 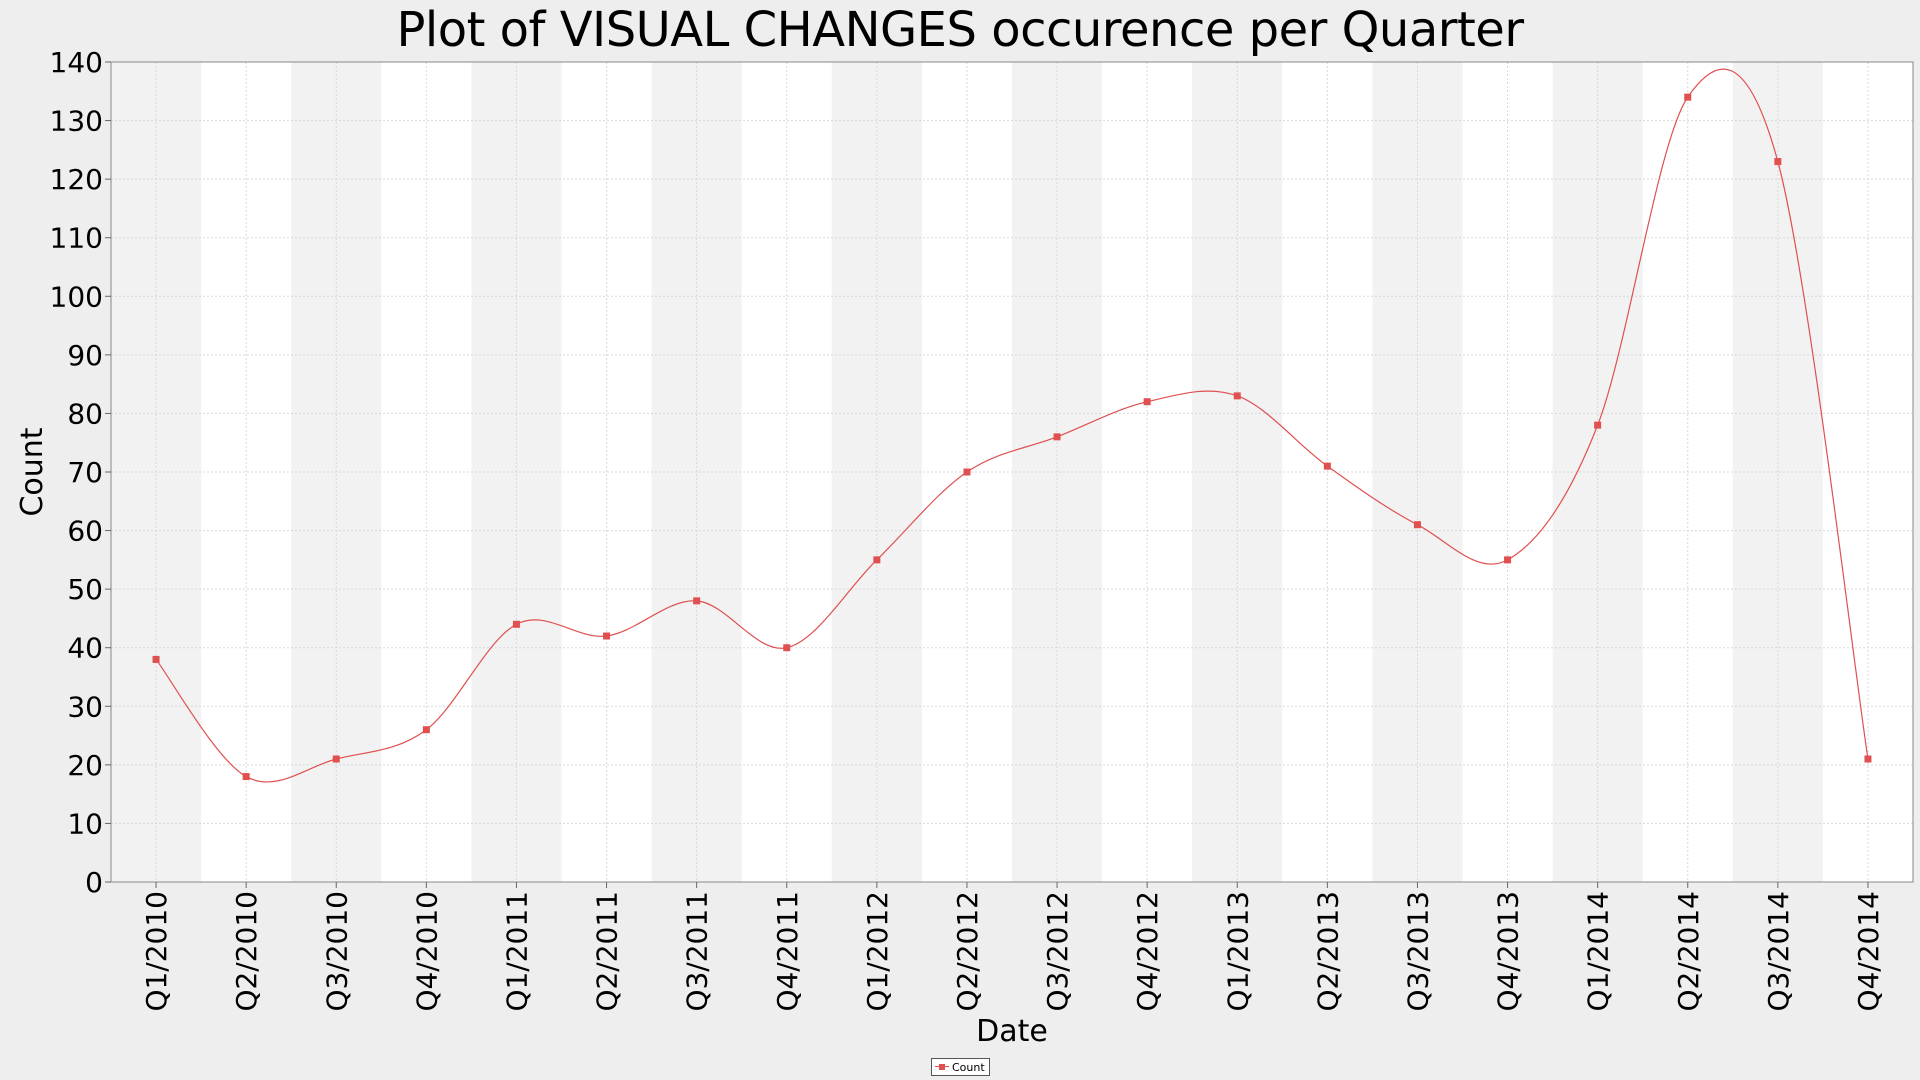 What do you see at coordinates (246, 951) in the screenshot?
I see `x-tick-label: Q2/2010` at bounding box center [246, 951].